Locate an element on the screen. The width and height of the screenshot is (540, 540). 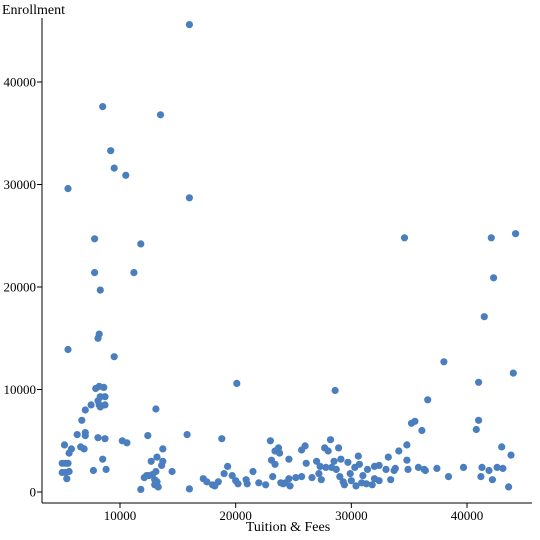
y-ticks: 0 10000 20000 30000 40000 is located at coordinates (23, 287).